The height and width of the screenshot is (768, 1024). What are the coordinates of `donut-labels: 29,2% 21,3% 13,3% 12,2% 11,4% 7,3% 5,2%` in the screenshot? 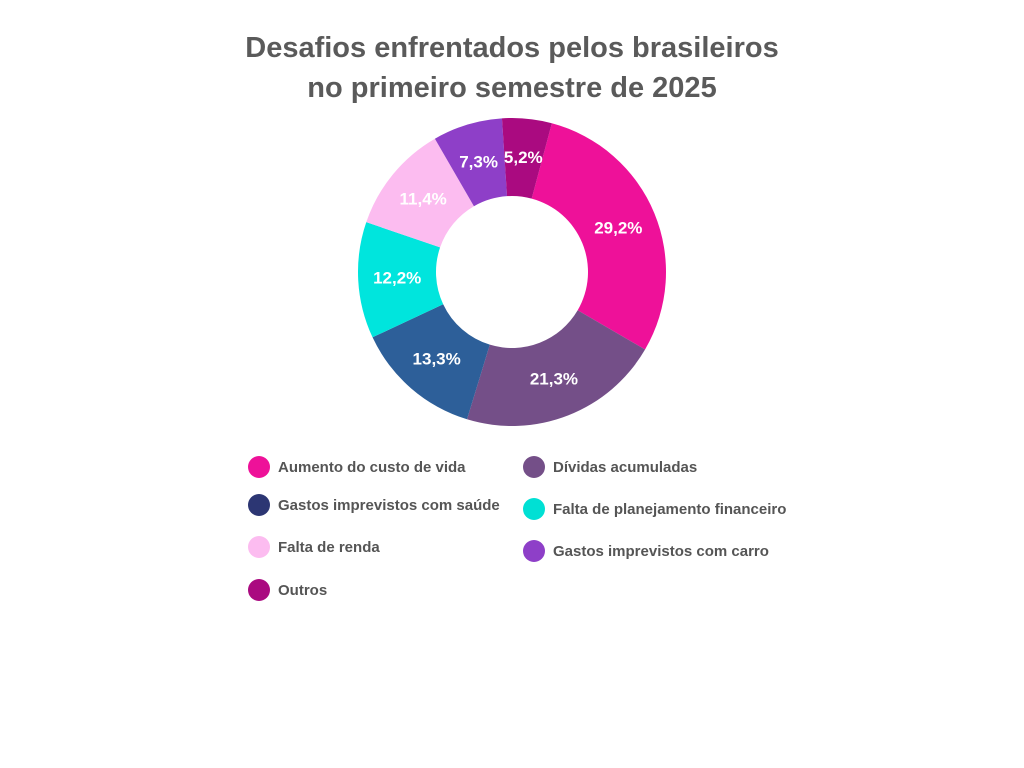 It's located at (507, 268).